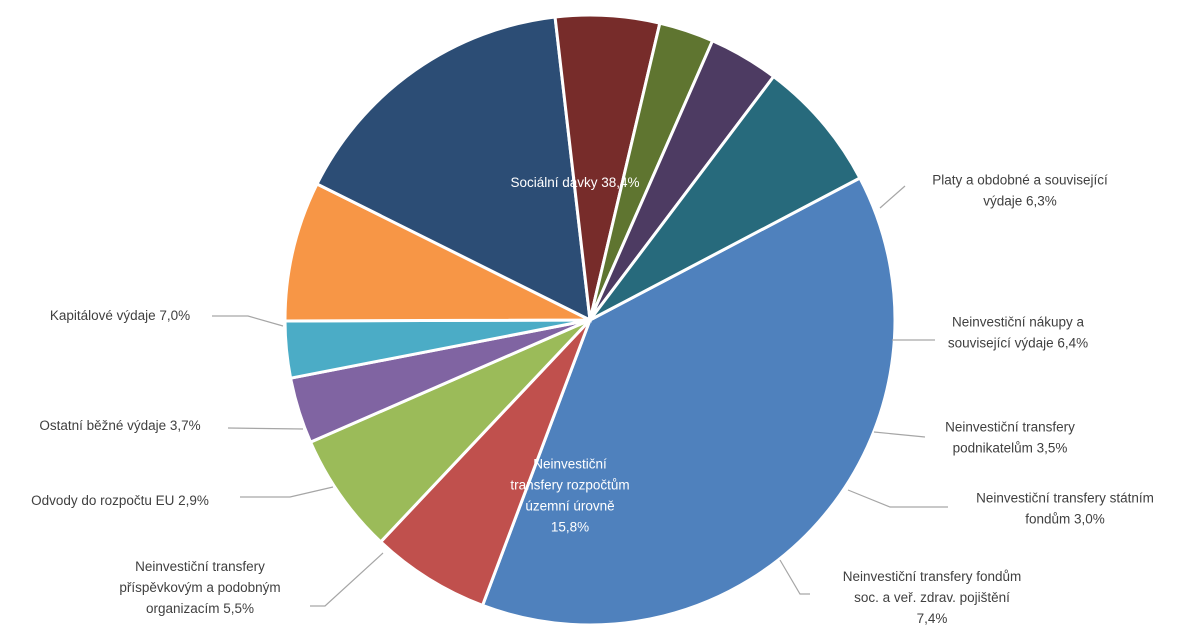 This screenshot has height=643, width=1181. What do you see at coordinates (120, 315) in the screenshot?
I see `slice-label-11: Kapitálové výdaje 7,0%` at bounding box center [120, 315].